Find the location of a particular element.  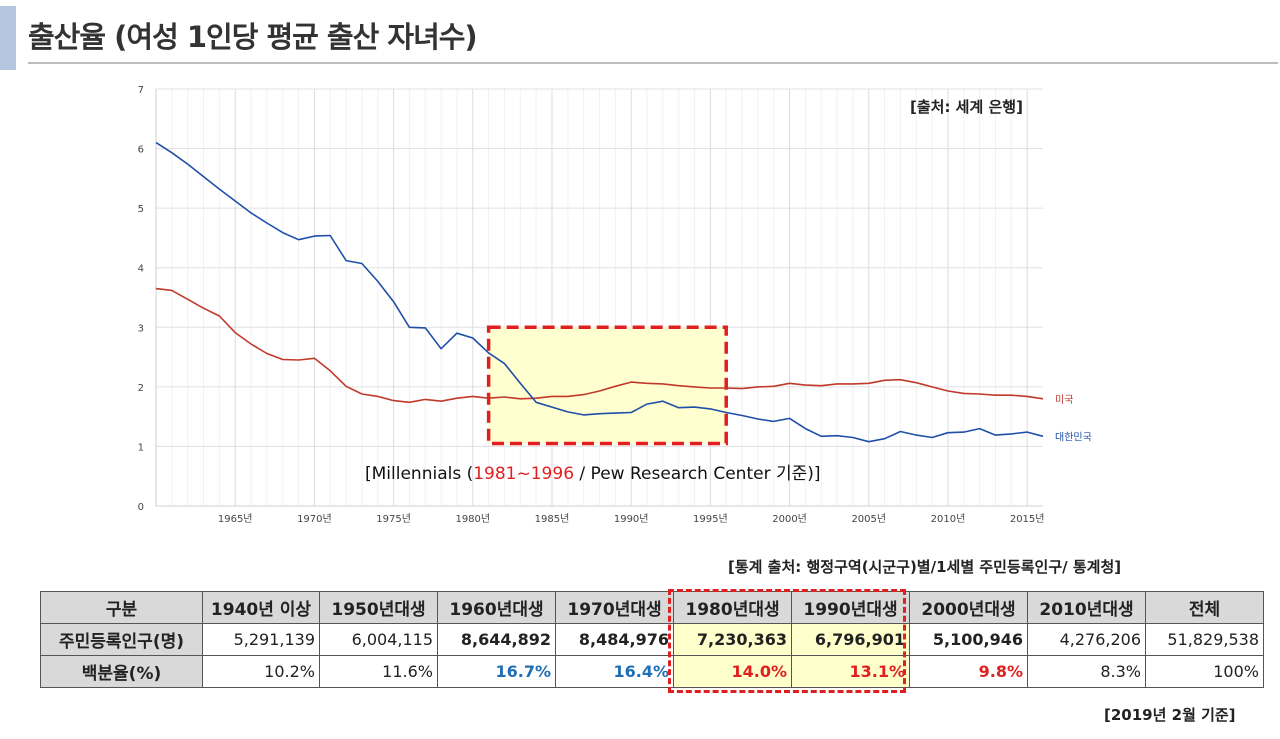

chart-source-note: [출처: 세계 은행] is located at coordinates (966, 107).